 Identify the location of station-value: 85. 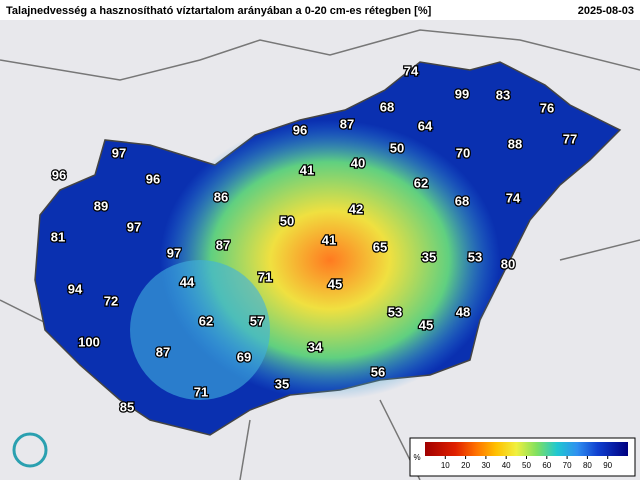
(127, 406).